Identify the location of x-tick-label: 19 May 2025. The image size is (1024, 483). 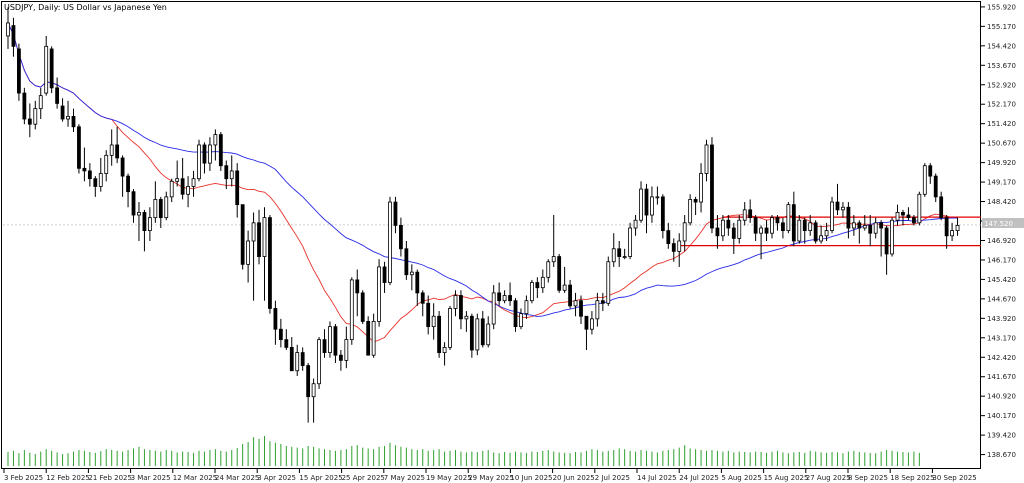
(449, 478).